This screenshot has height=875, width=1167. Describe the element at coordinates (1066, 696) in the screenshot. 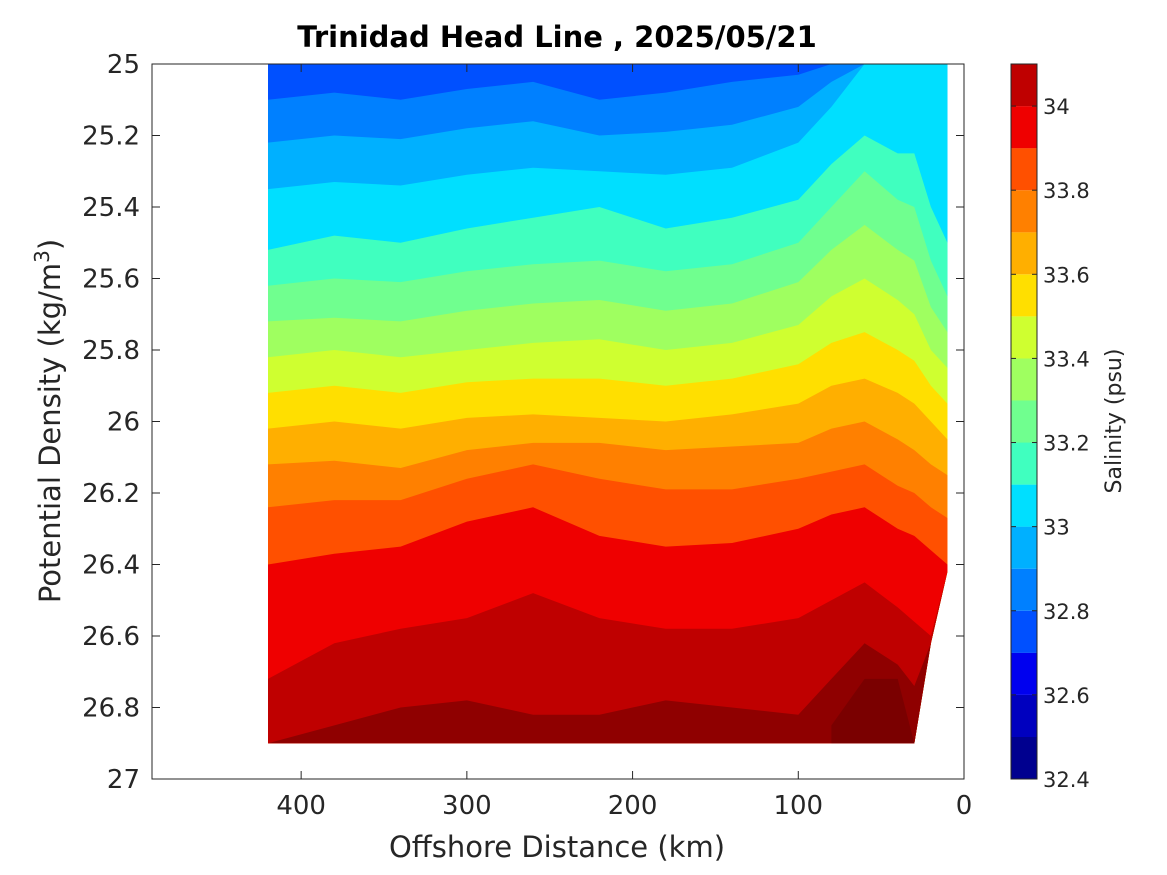

I see `colorbar-tick-label: 32.6` at that location.